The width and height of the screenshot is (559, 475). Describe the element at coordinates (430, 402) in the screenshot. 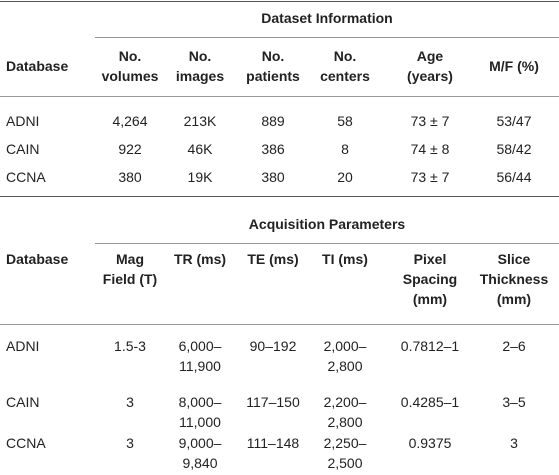

I see `table-cell: 0.4285–1` at that location.